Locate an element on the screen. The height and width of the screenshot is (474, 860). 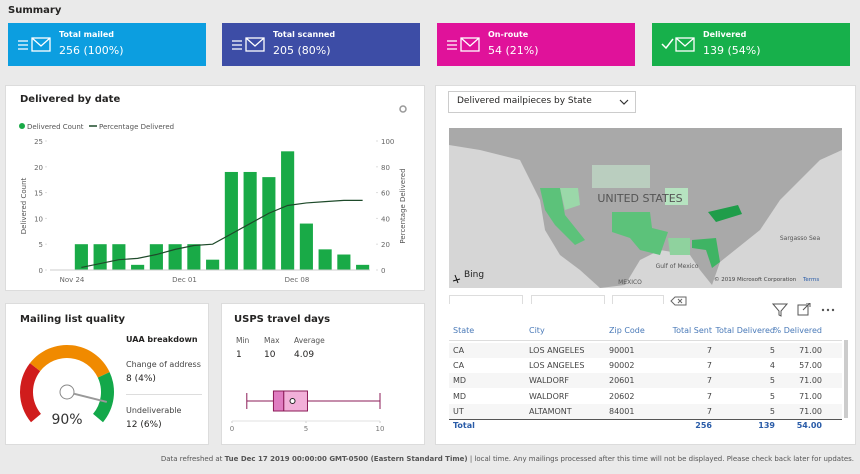
gauge-needle is located at coordinates (90, 397).